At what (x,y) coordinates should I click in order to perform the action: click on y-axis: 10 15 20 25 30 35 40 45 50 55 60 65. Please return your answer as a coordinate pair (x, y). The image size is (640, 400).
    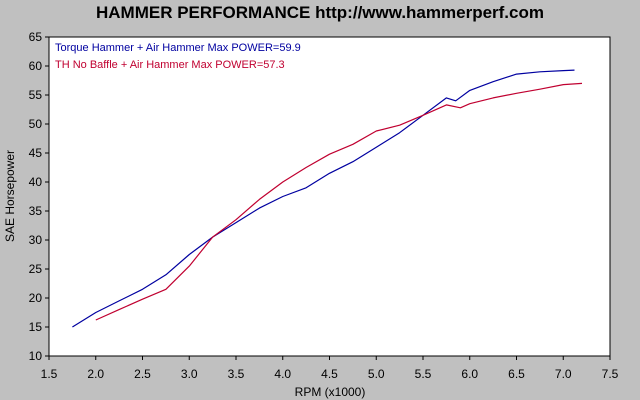
    Looking at the image, I should click on (39, 196).